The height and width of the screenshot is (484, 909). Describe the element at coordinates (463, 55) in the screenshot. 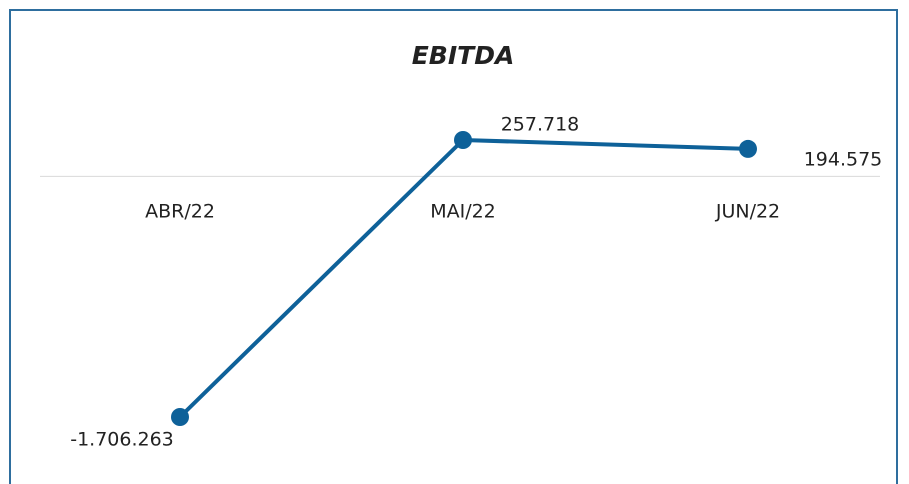

I see `chart-title: EBITDA` at that location.